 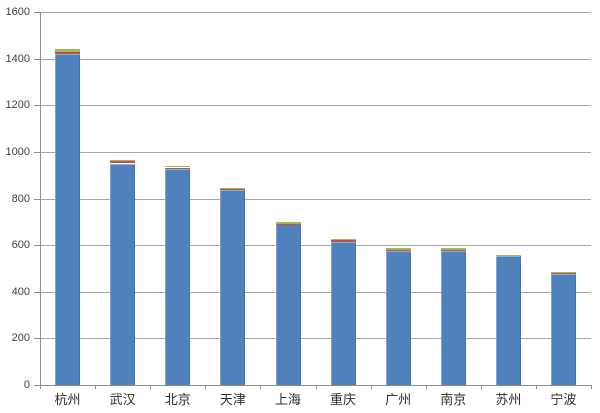 I want to click on y-axis-line, so click(x=40, y=198).